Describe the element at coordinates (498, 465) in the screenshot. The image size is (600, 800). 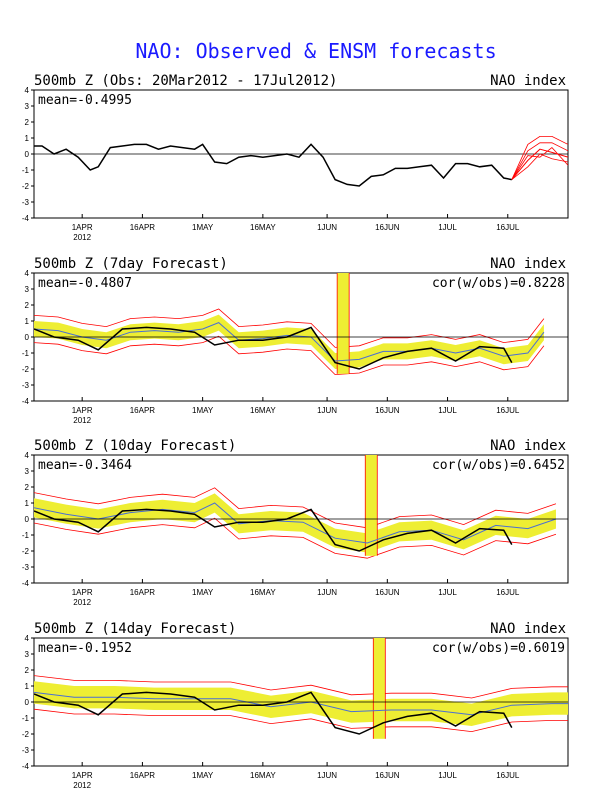
I see `cor-label: cor(w/obs)=0.6452` at that location.